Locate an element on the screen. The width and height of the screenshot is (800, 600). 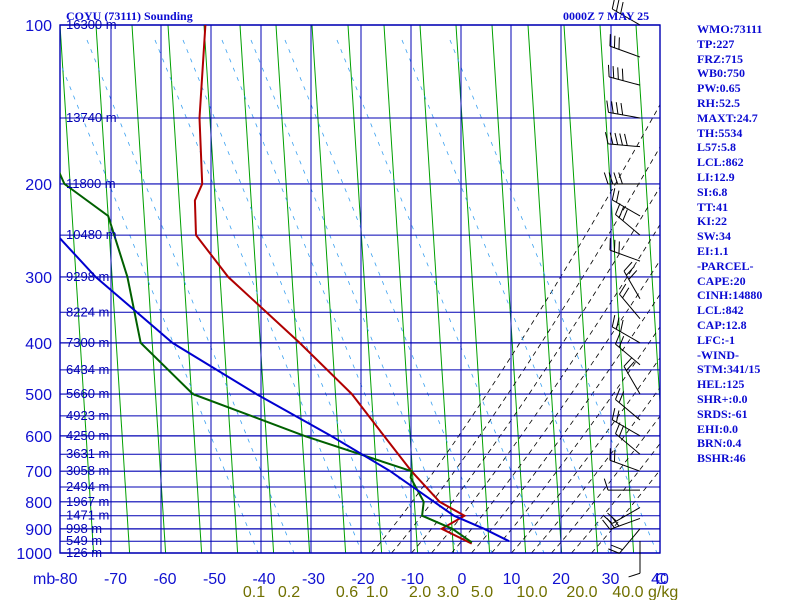
index-item: TP:227 is located at coordinates (716, 43).